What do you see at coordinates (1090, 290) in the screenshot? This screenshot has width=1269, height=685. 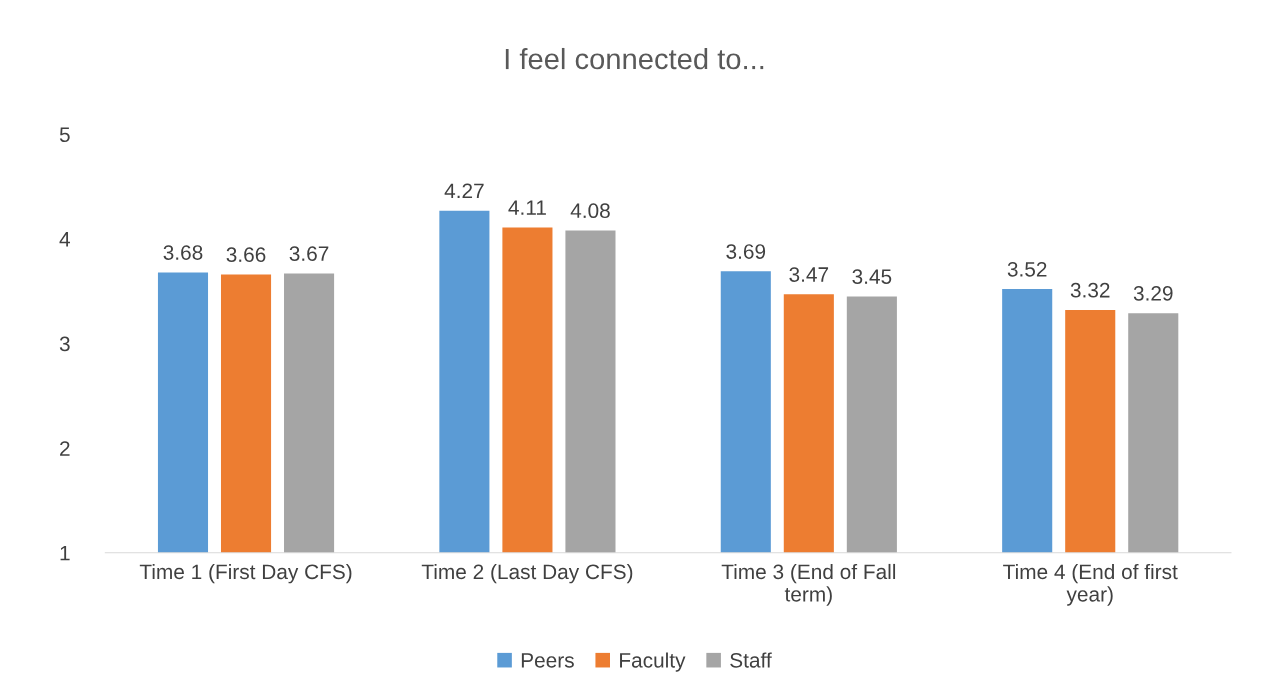 I see `data-label: 3.32` at bounding box center [1090, 290].